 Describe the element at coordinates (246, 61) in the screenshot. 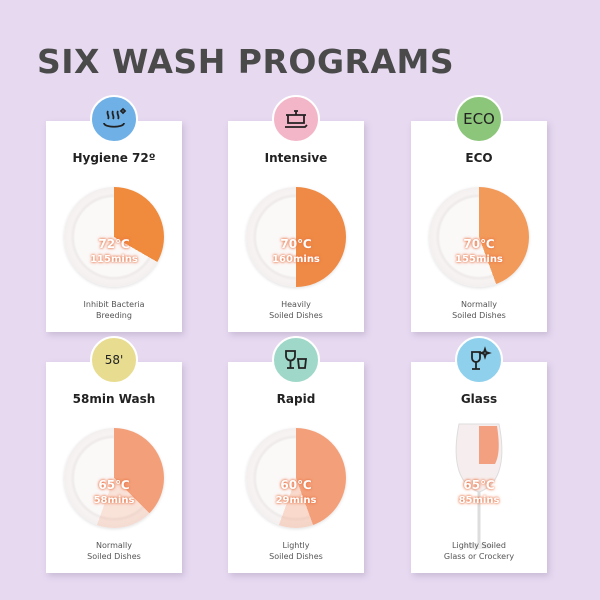

I see `page-title: SIX WASH PROGRAMS` at that location.